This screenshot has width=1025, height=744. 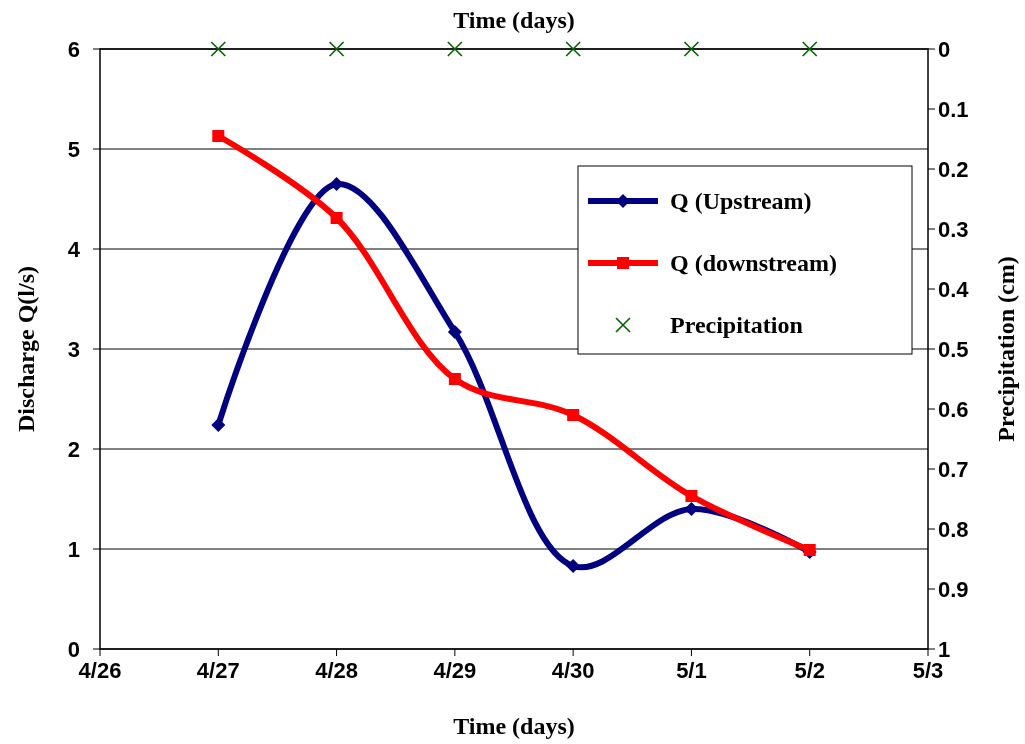 I want to click on y-tick-label: 5, so click(x=73, y=149).